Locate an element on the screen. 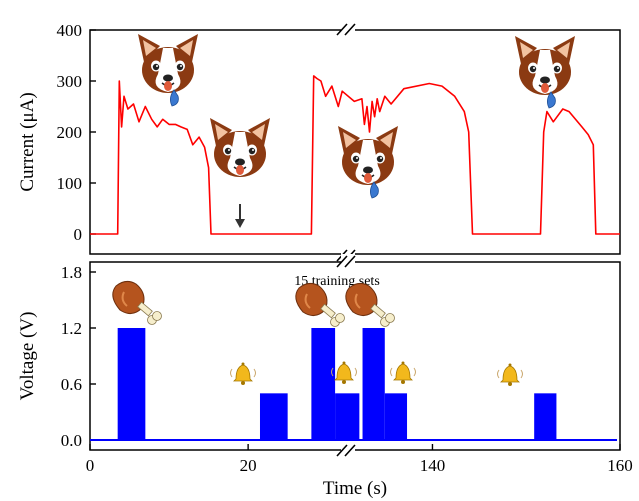 The width and height of the screenshot is (639, 501). top-y-axis-title: Current (μA) is located at coordinates (27, 141).